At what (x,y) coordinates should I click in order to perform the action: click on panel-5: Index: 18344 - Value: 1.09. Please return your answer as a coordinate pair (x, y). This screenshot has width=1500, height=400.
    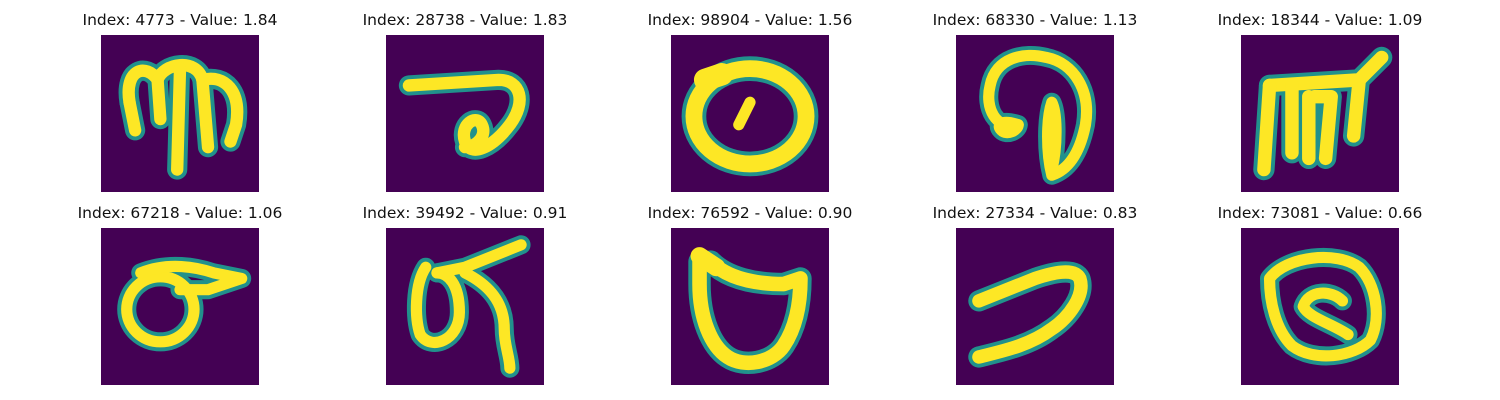
    Looking at the image, I should click on (1320, 100).